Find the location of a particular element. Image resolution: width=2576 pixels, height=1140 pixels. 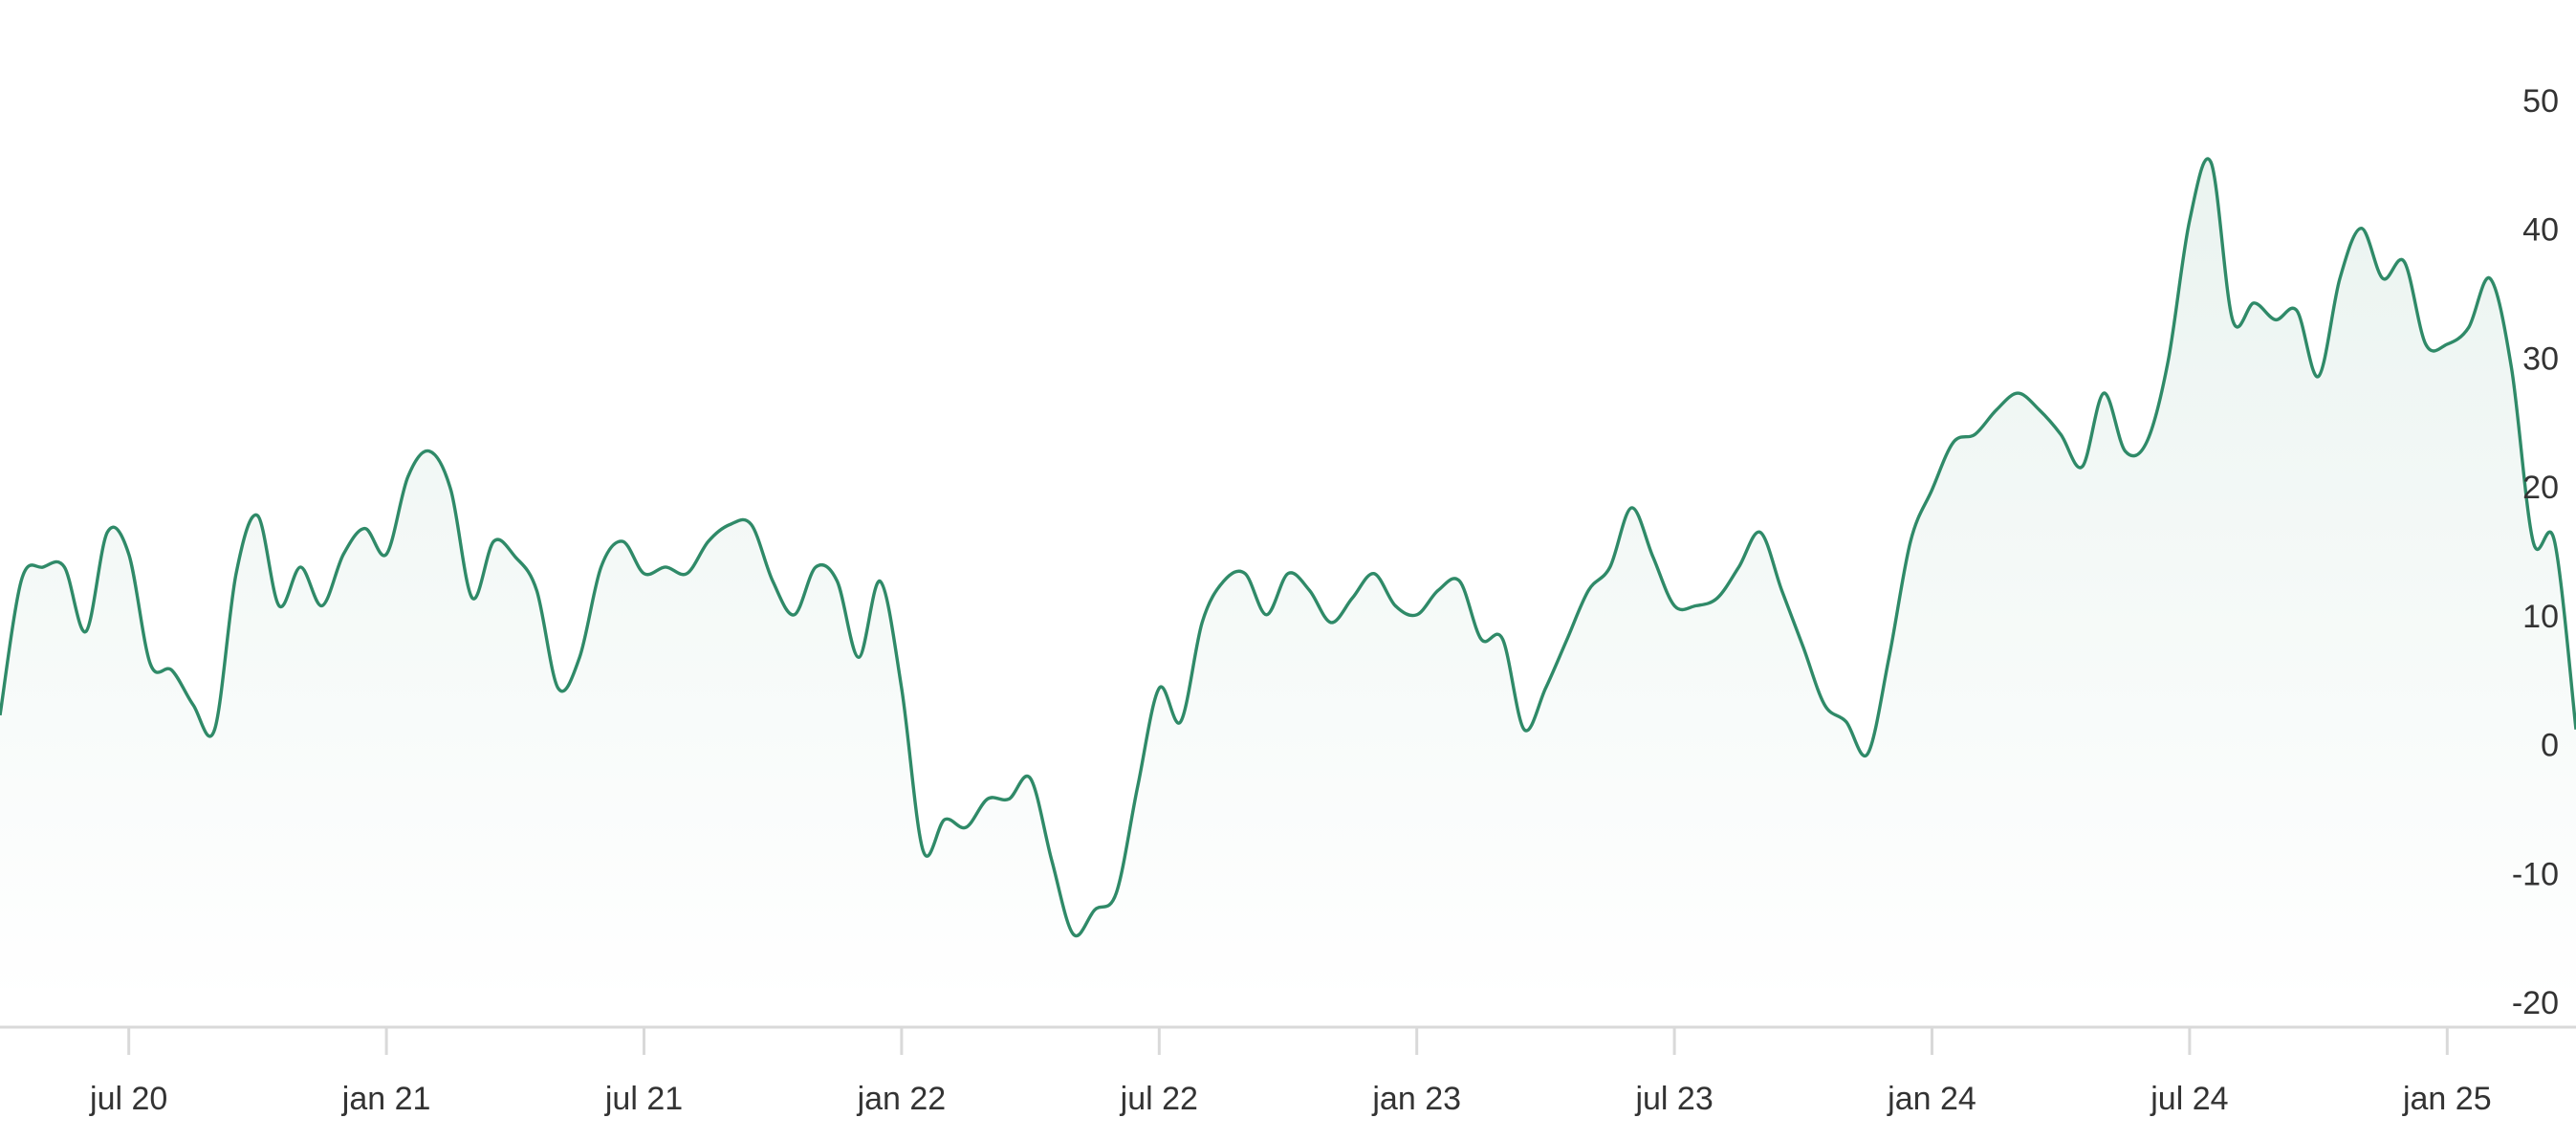

x-tick-label: jan 24 is located at coordinates (1931, 1099).